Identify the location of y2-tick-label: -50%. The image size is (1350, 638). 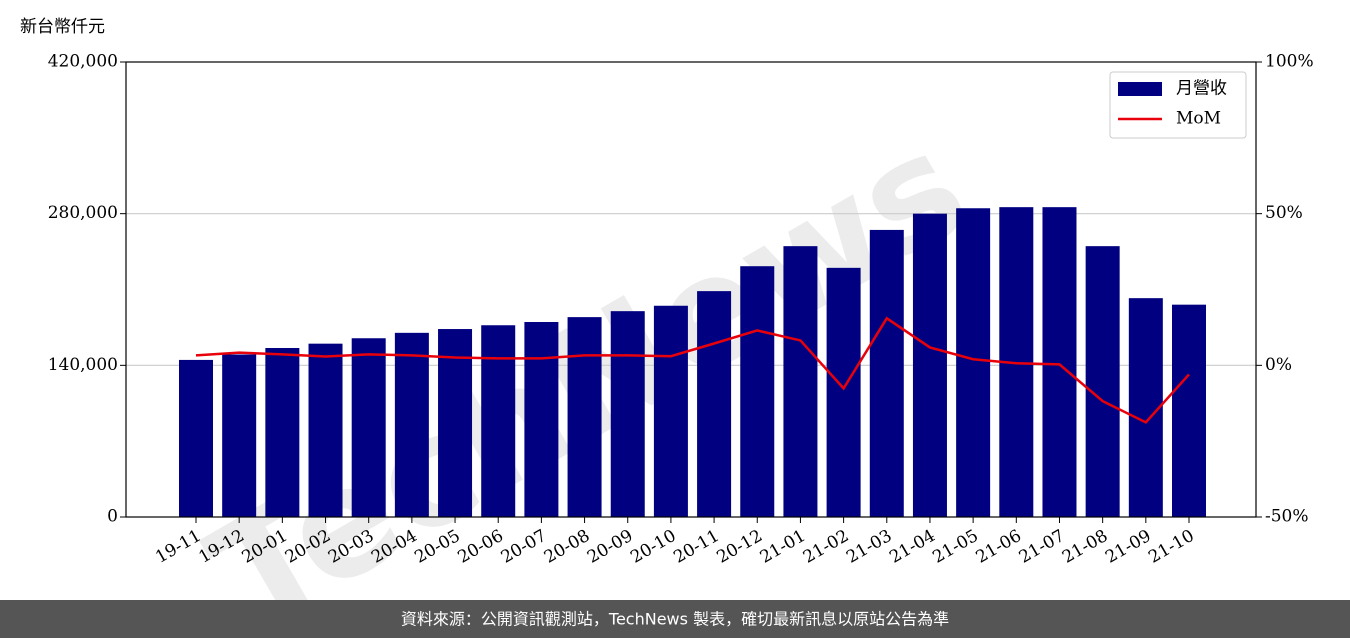
(1287, 517).